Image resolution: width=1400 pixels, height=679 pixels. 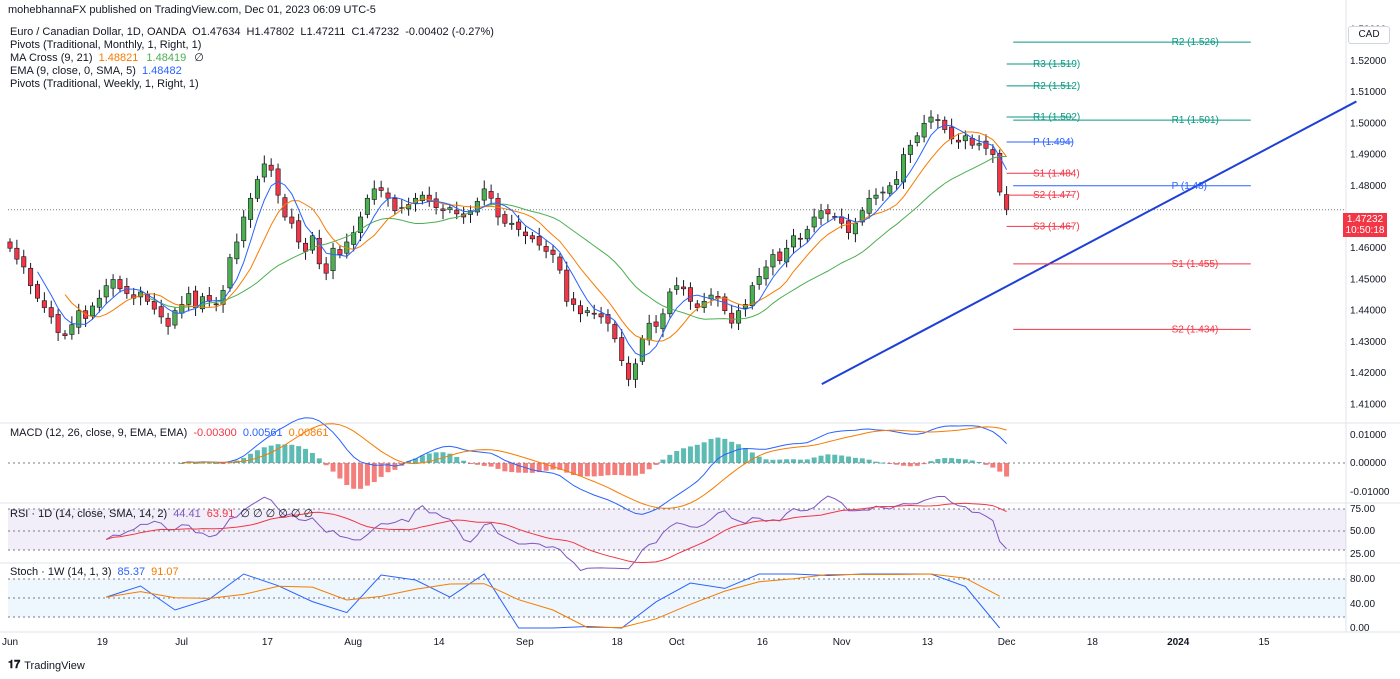 What do you see at coordinates (96, 572) in the screenshot?
I see `stoch-legend: Stoch · 1W (14, 1, 3) 85.37 91.07` at bounding box center [96, 572].